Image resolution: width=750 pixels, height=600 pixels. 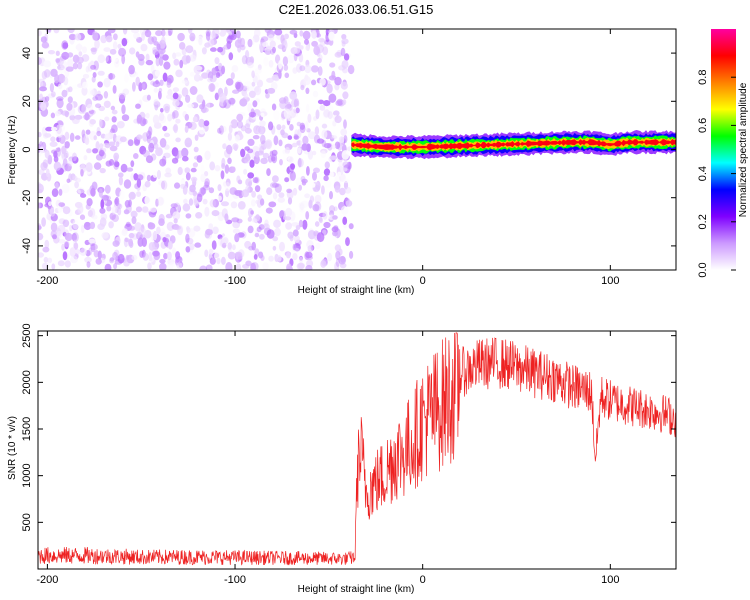 I want to click on y-tick-label: 1500, so click(x=27, y=429).